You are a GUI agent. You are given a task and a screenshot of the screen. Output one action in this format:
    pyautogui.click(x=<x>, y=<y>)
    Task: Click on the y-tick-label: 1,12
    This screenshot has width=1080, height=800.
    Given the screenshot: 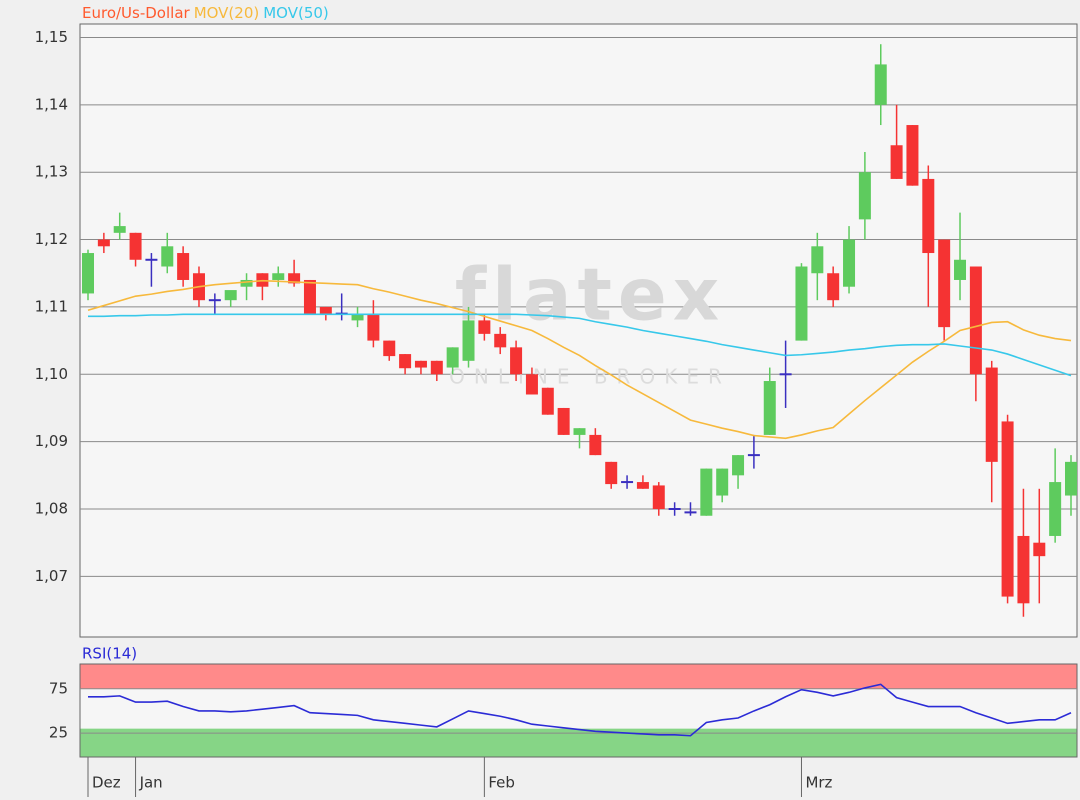 What is the action you would take?
    pyautogui.click(x=51, y=239)
    